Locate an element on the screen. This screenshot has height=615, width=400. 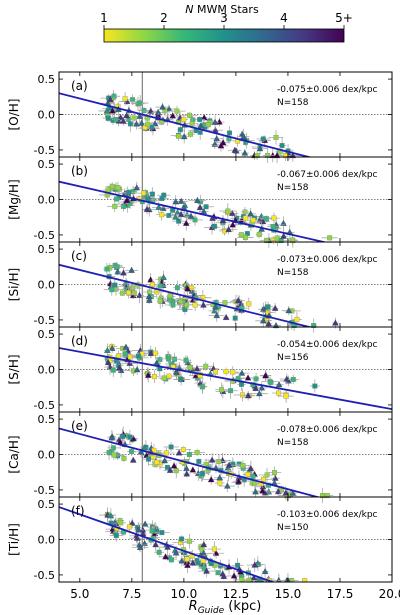
x-tick-label: 7.5 is located at coordinates (131, 594).